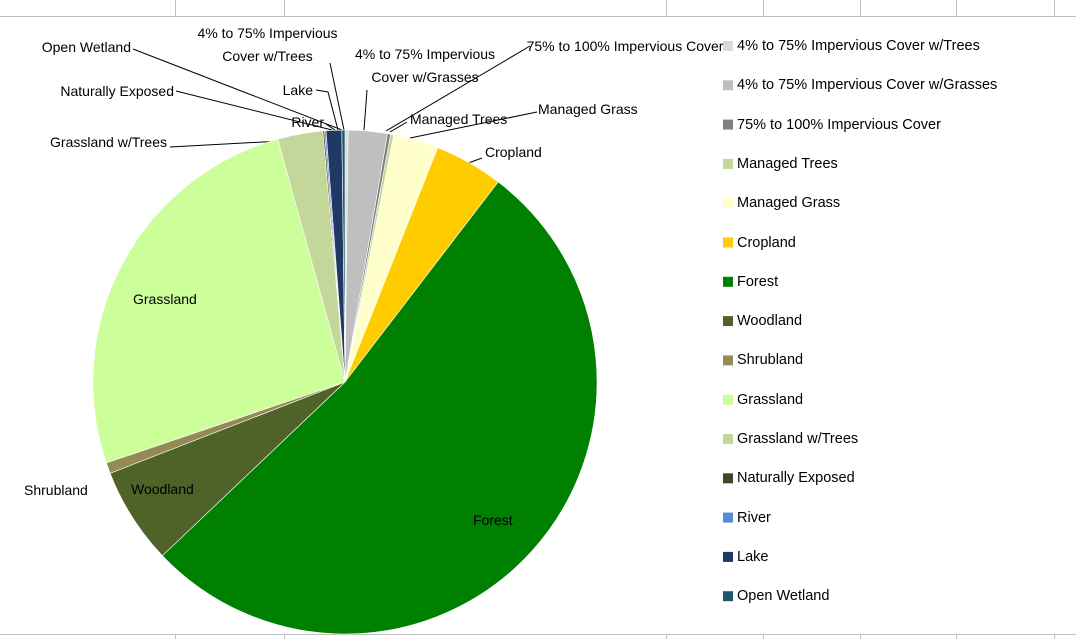  I want to click on data-label: River, so click(307, 122).